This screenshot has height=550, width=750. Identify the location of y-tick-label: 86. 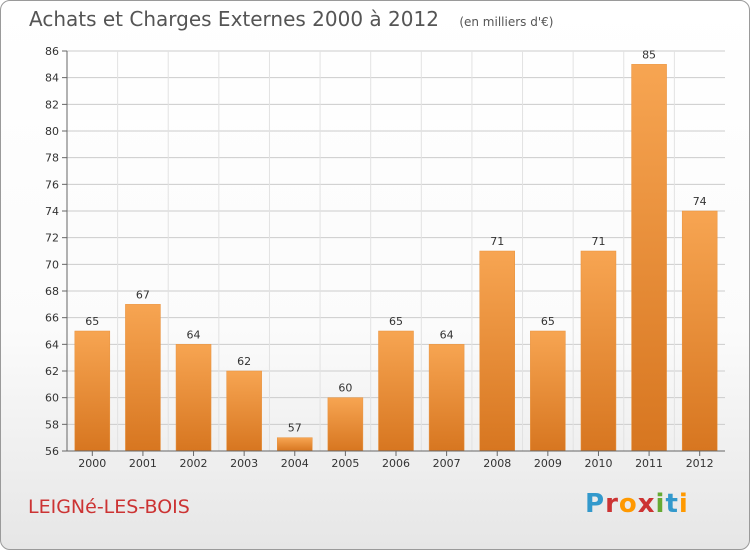
(52, 51).